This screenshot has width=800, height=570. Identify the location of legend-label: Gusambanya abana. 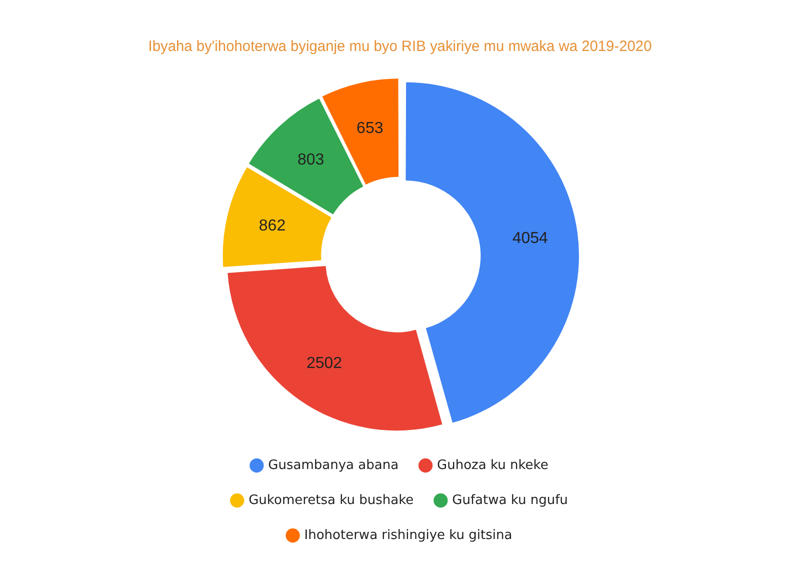
(333, 465).